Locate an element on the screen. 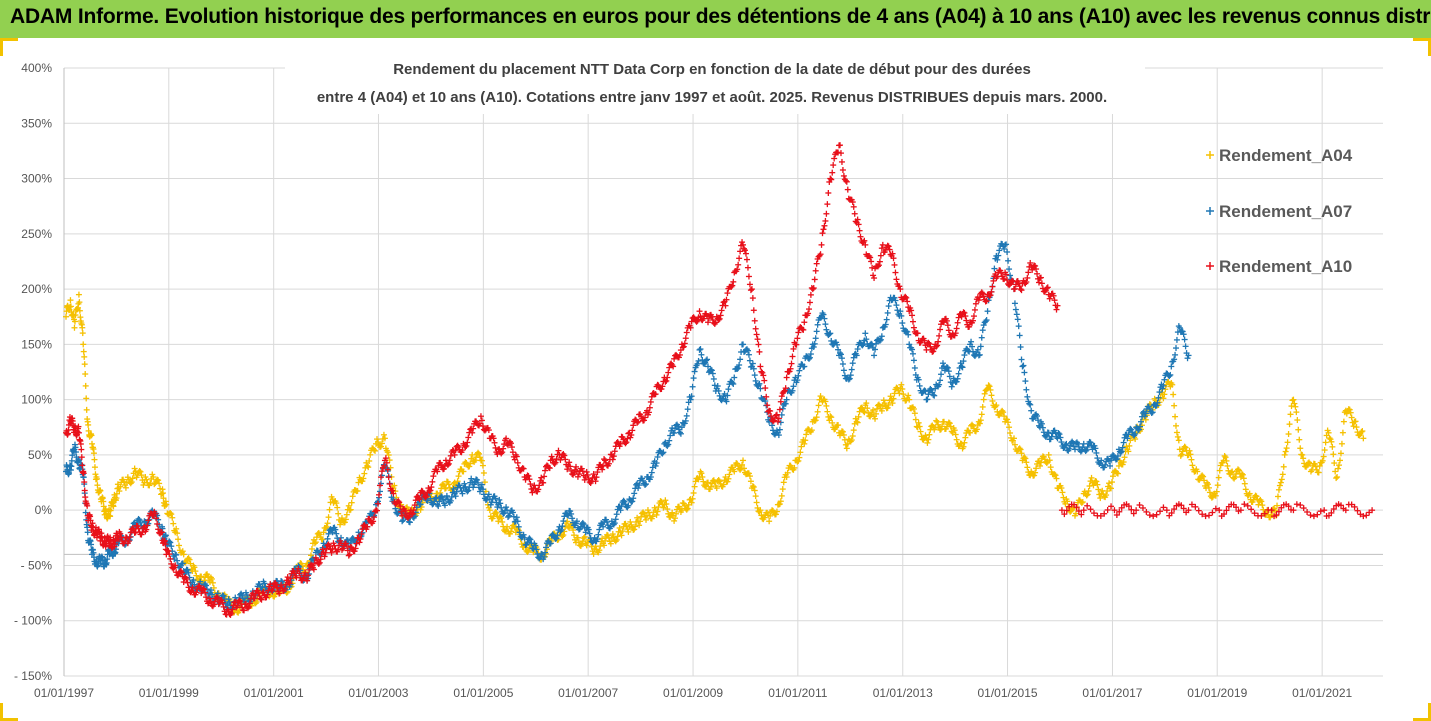  corner-mark-top-right-h is located at coordinates (1422, 39).